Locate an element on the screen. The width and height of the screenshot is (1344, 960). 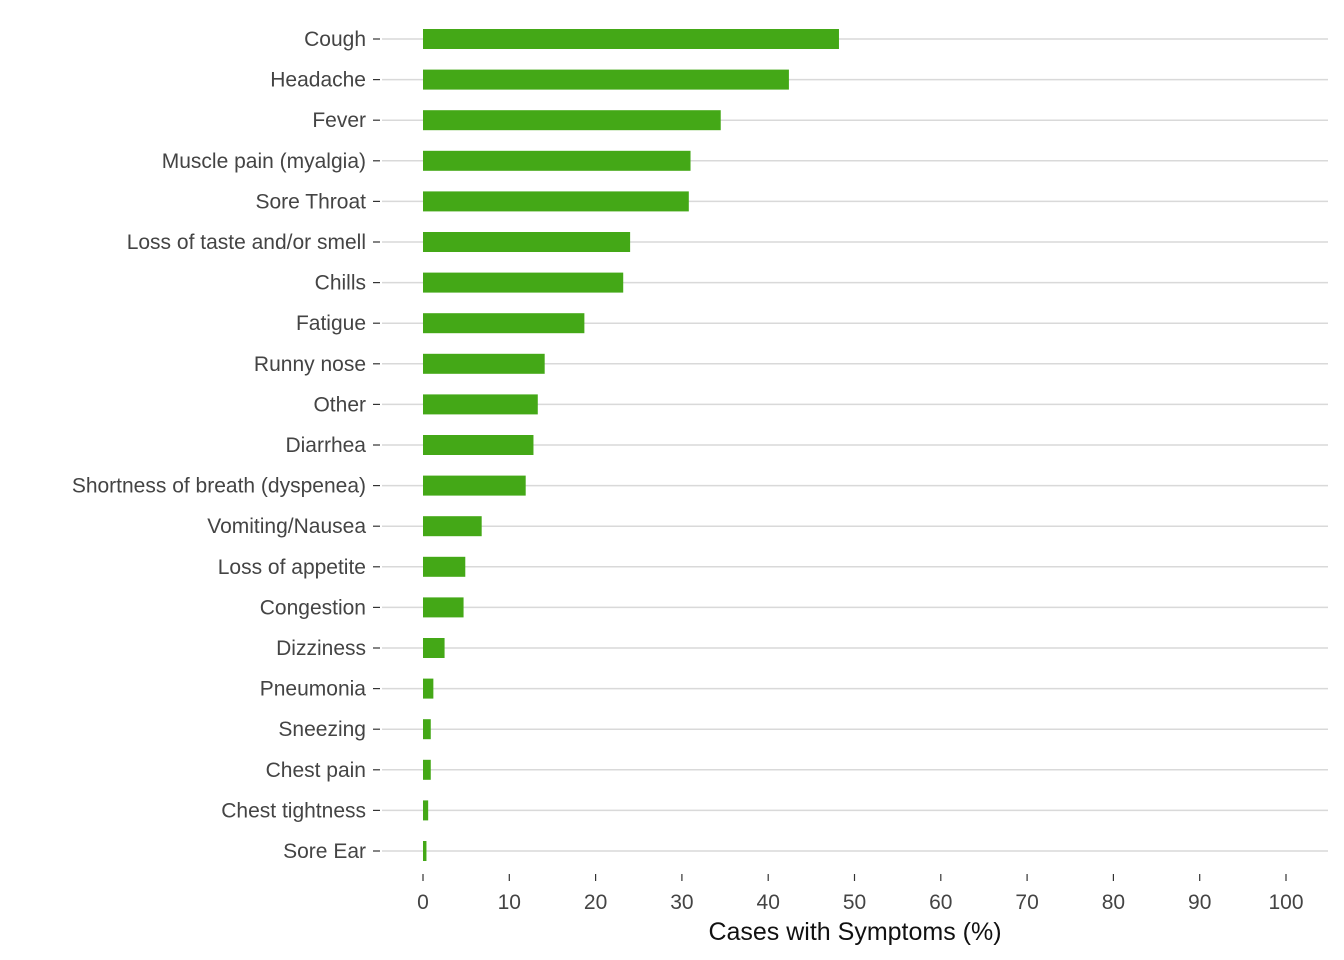
category-label-row-3: Fever is located at coordinates (339, 120).